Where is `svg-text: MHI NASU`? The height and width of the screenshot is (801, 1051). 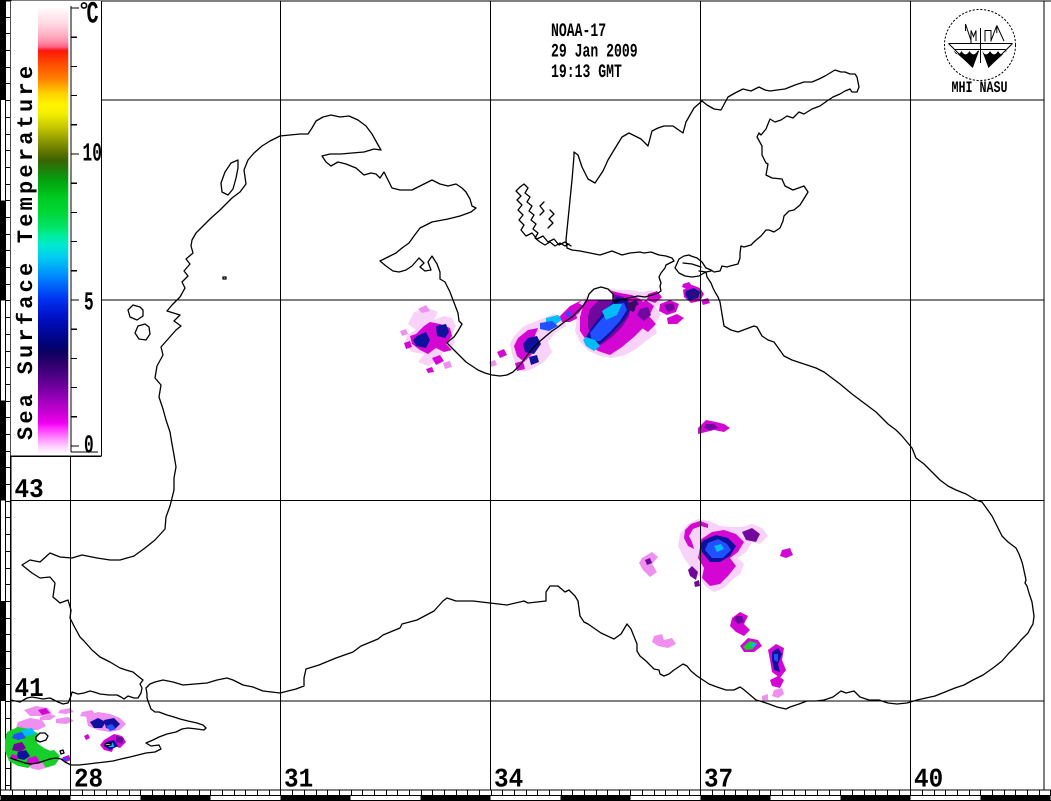 svg-text: MHI NASU is located at coordinates (979, 88).